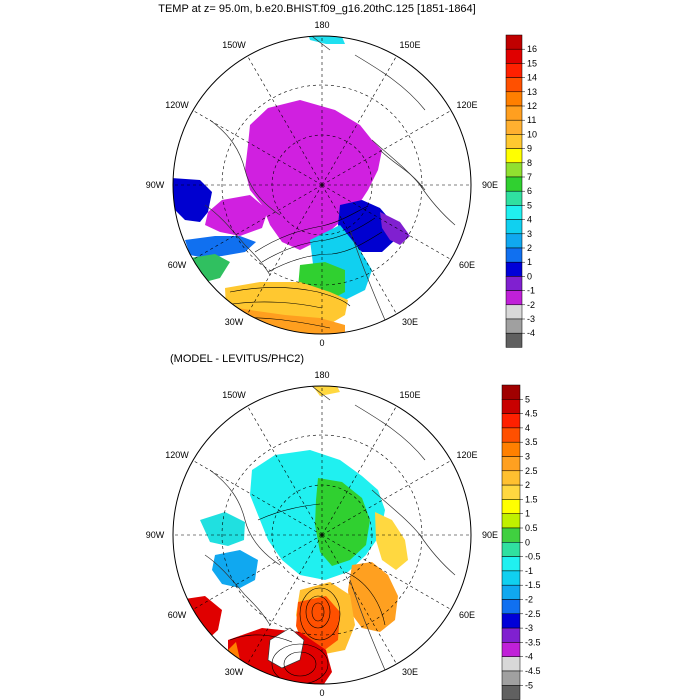 This screenshot has height=700, width=700. What do you see at coordinates (532, 134) in the screenshot?
I see `colorbar-label: 10` at bounding box center [532, 134].